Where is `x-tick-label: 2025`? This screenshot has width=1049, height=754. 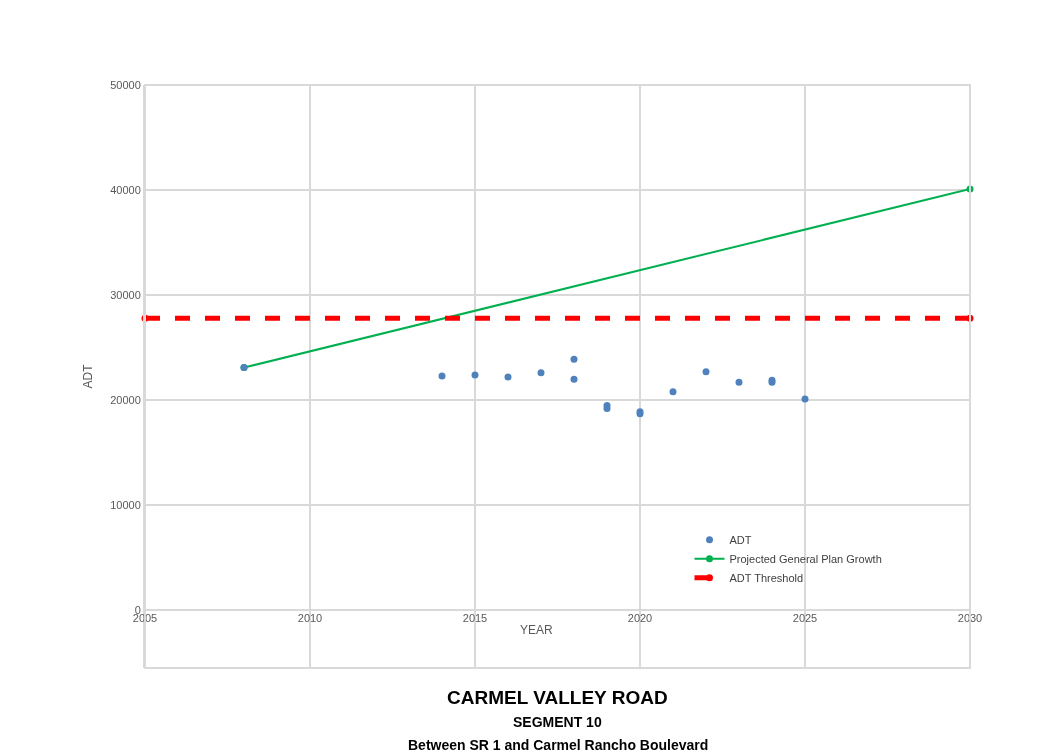
x-tick-label: 2025 is located at coordinates (805, 618).